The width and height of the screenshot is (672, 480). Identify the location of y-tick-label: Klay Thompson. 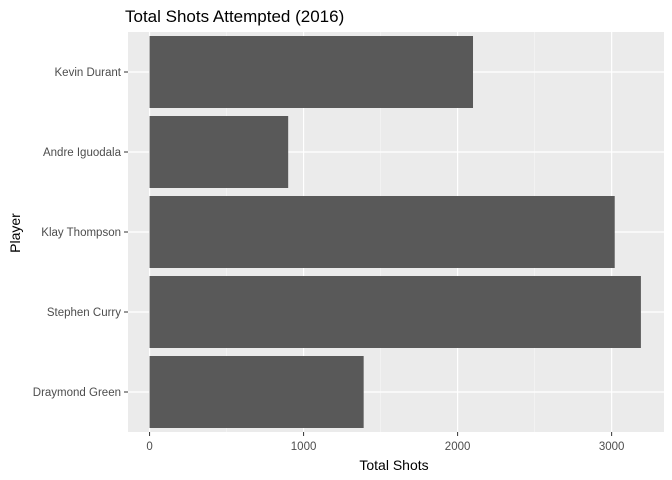
(81, 233).